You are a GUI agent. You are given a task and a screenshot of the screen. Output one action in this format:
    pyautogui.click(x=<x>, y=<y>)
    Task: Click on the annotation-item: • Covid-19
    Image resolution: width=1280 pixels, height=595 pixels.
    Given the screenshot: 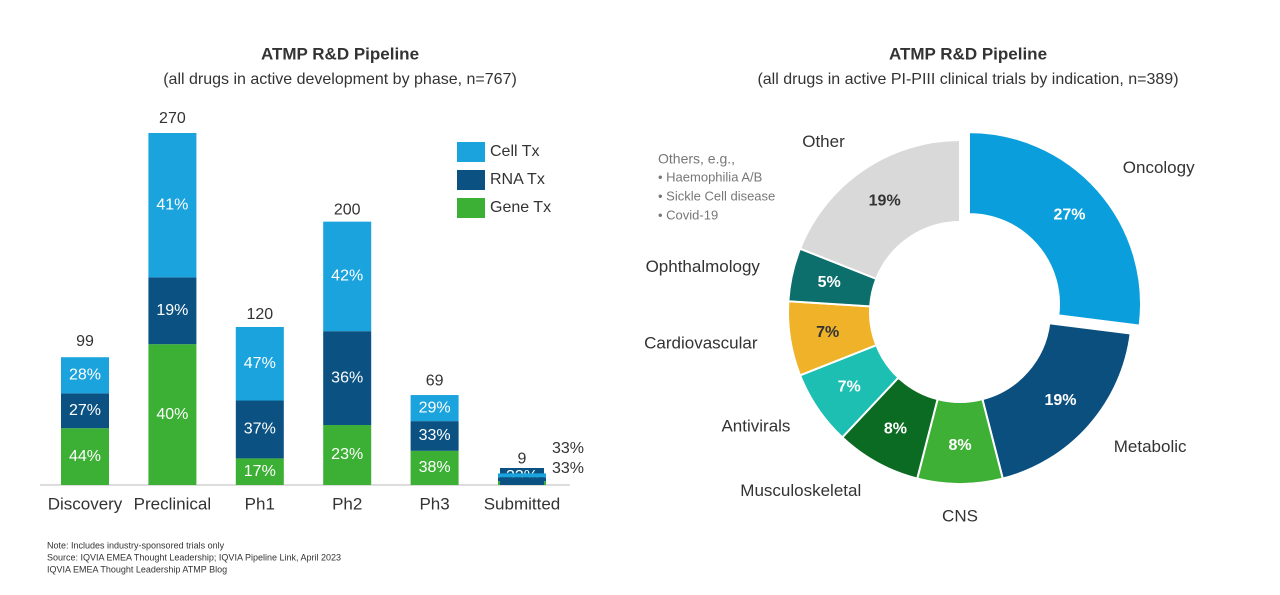 What is the action you would take?
    pyautogui.click(x=688, y=214)
    